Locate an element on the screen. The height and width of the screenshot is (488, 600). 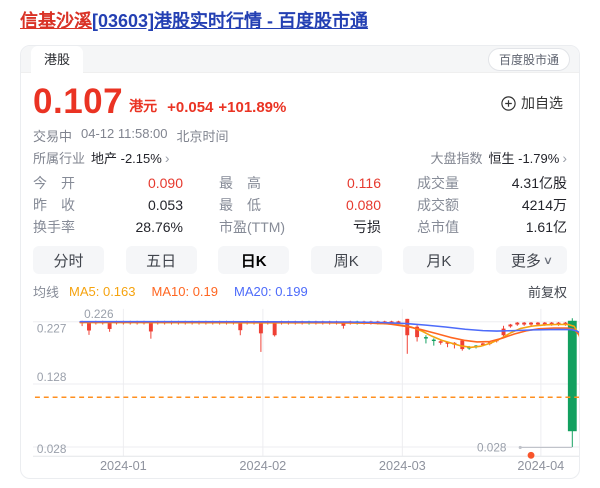
tab-更多: 更多 ∨ is located at coordinates (531, 260).